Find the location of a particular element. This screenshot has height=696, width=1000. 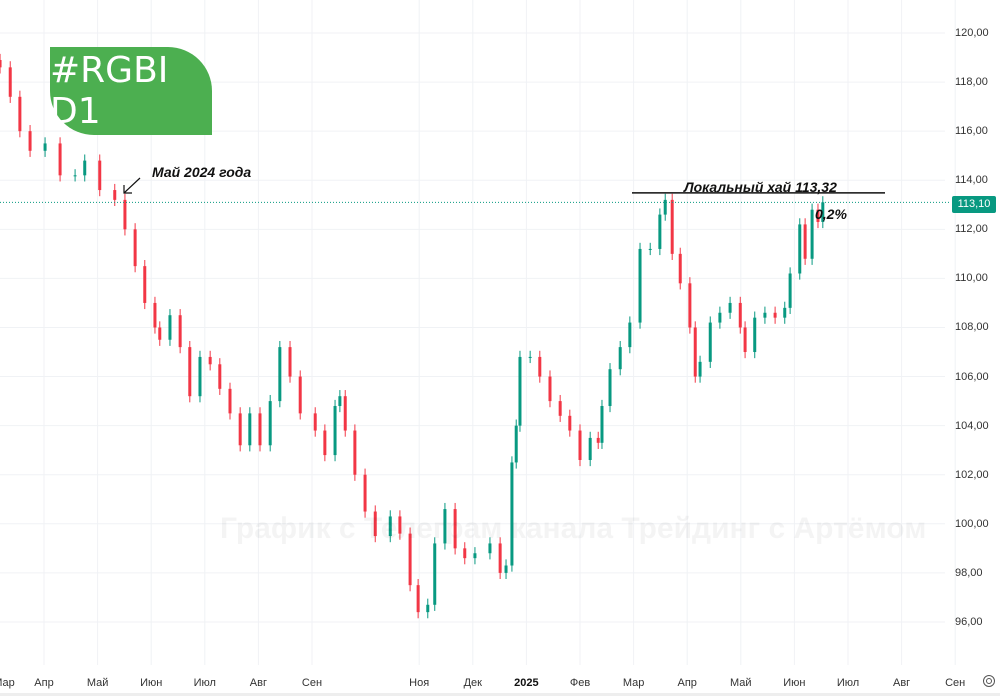

x-tick-label: Сен is located at coordinates (955, 683).